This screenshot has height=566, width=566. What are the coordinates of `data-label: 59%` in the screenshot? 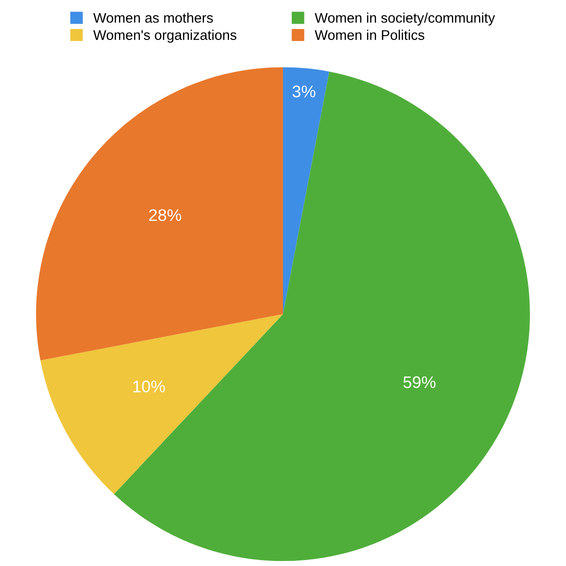 It's located at (419, 382).